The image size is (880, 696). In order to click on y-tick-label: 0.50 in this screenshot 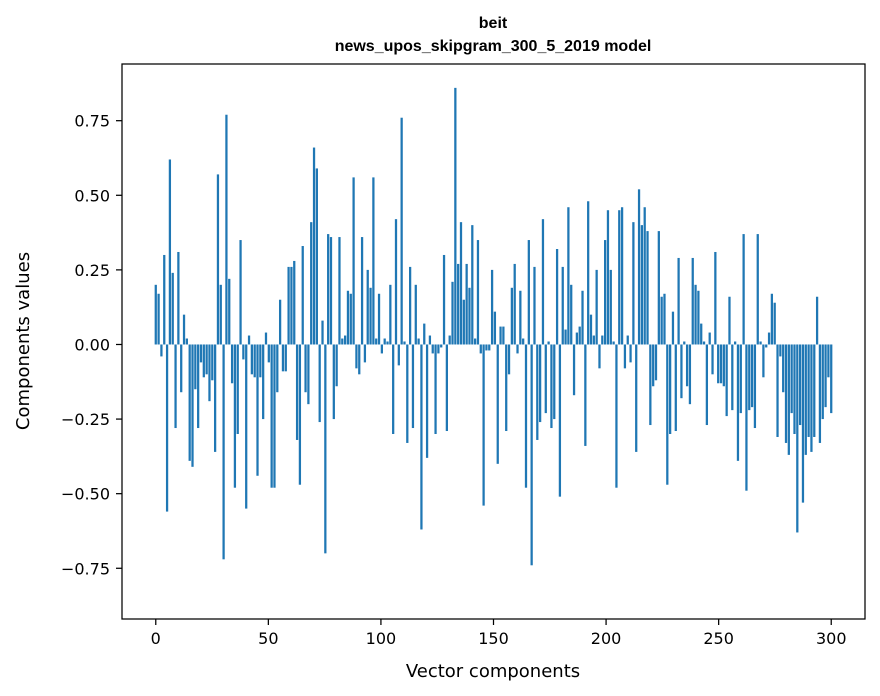, I will do `click(92, 195)`.